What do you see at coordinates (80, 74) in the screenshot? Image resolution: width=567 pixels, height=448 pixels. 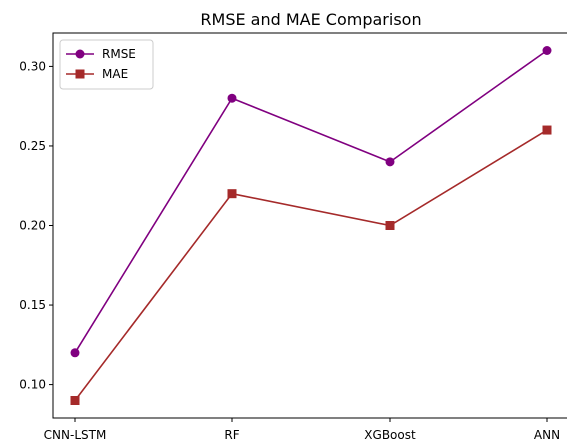 I see `legend-marker-square` at bounding box center [80, 74].